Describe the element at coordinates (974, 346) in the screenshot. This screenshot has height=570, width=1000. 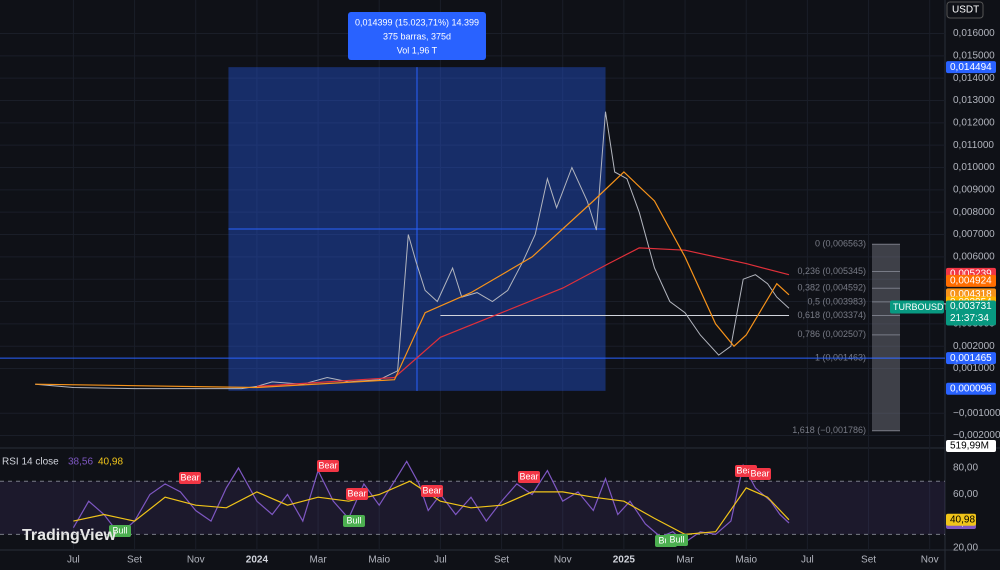
I see `y-tick-label: 0,002000` at that location.